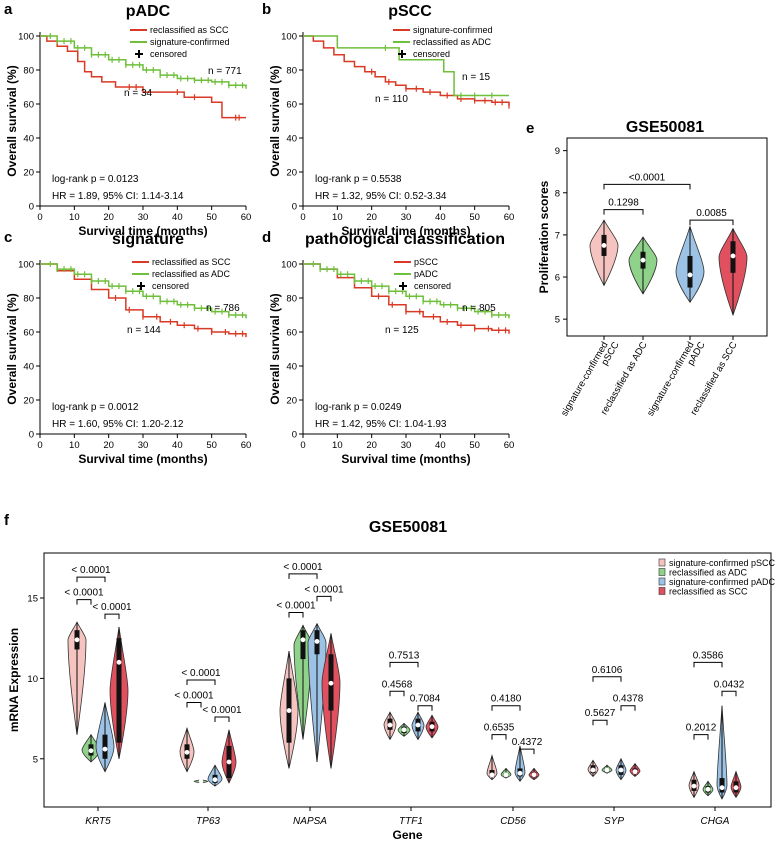 The height and width of the screenshot is (844, 778). What do you see at coordinates (294, 435) in the screenshot?
I see `y-tick-label: 0` at bounding box center [294, 435].